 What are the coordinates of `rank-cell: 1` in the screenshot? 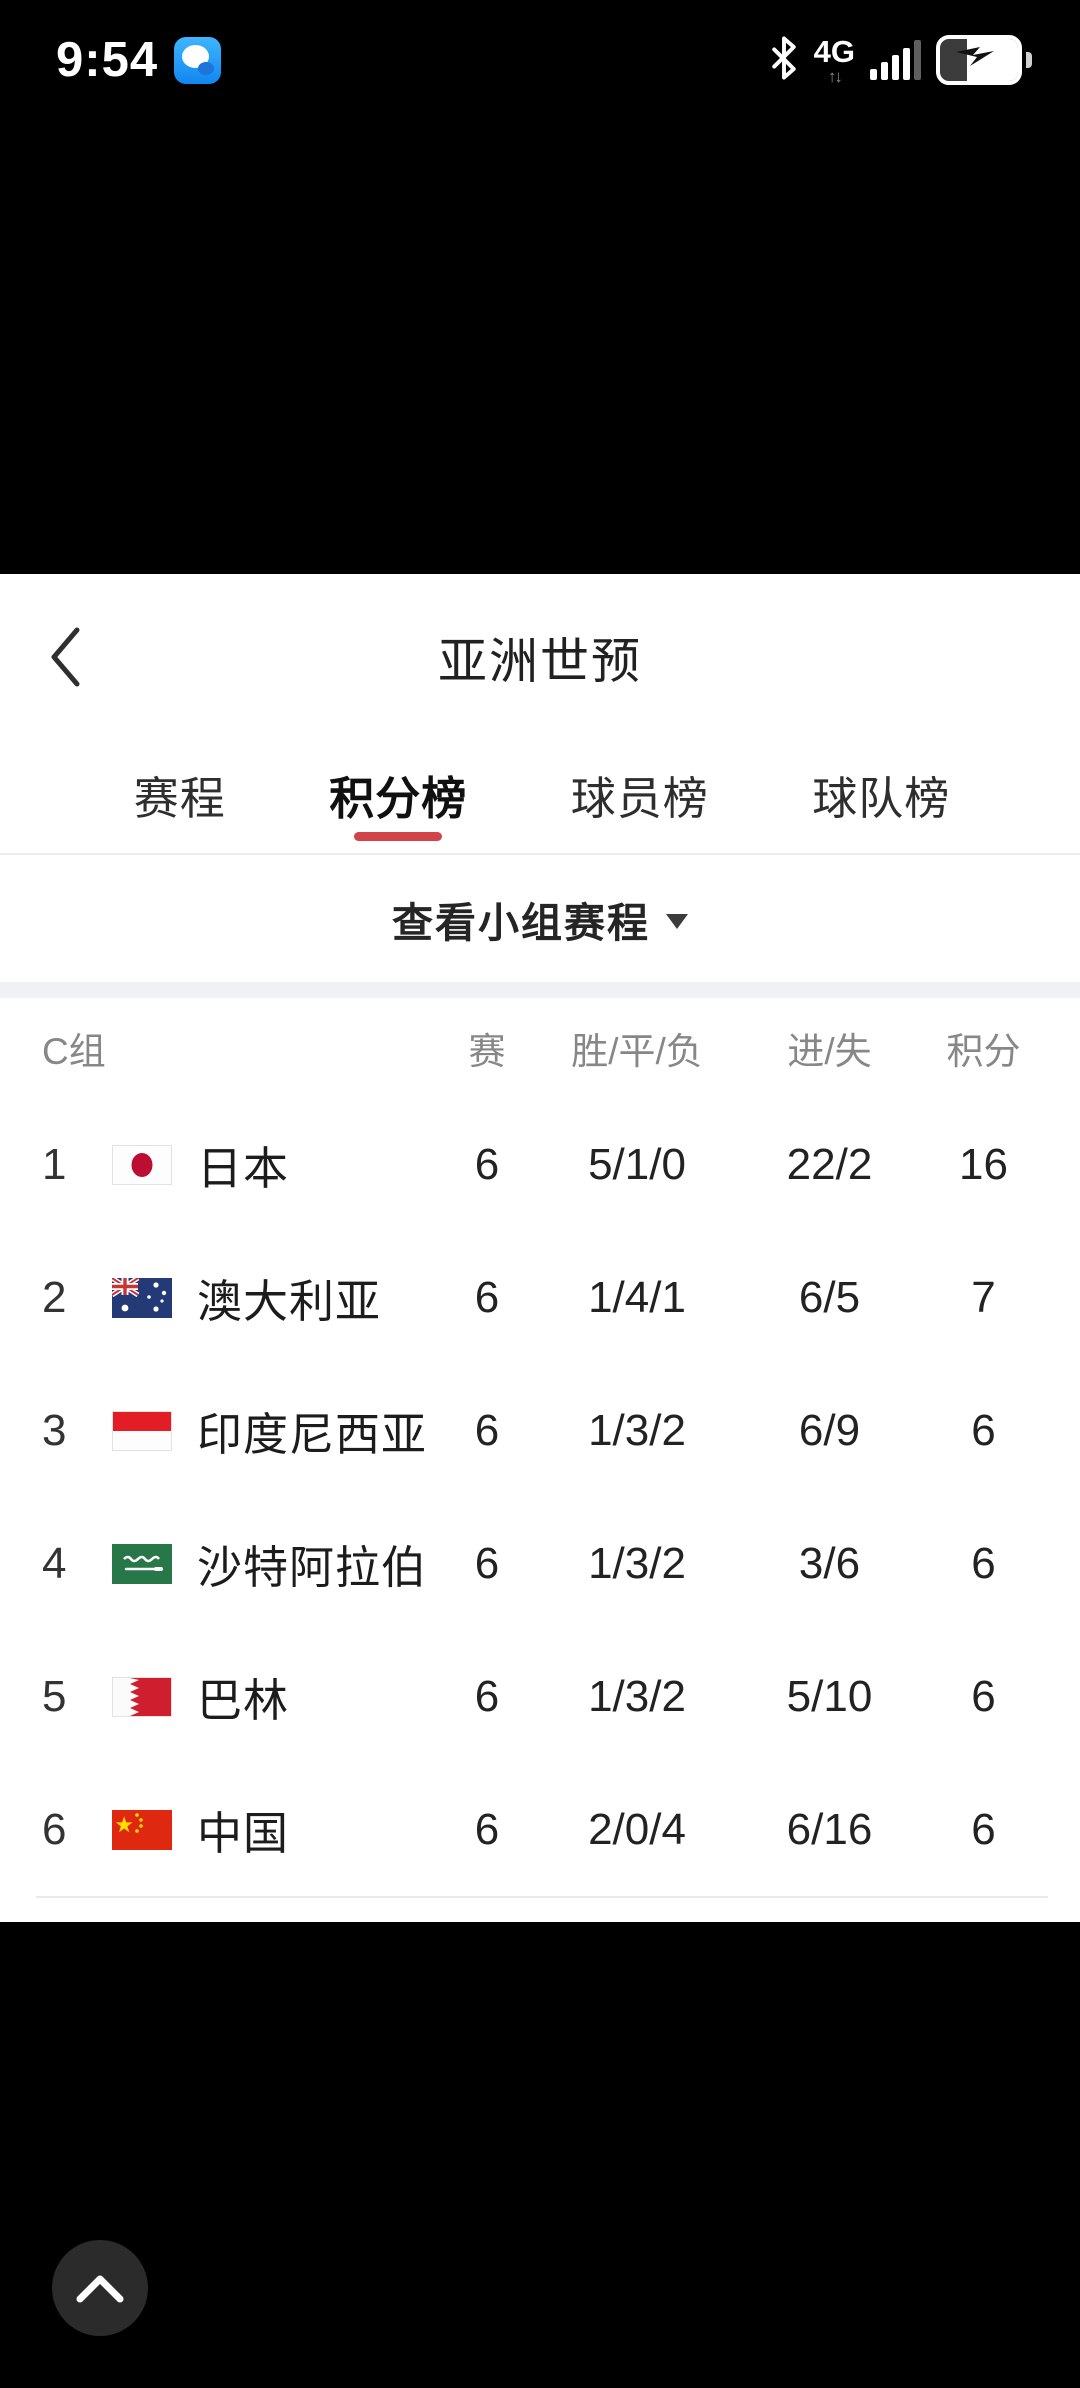 It's located at (54, 1164).